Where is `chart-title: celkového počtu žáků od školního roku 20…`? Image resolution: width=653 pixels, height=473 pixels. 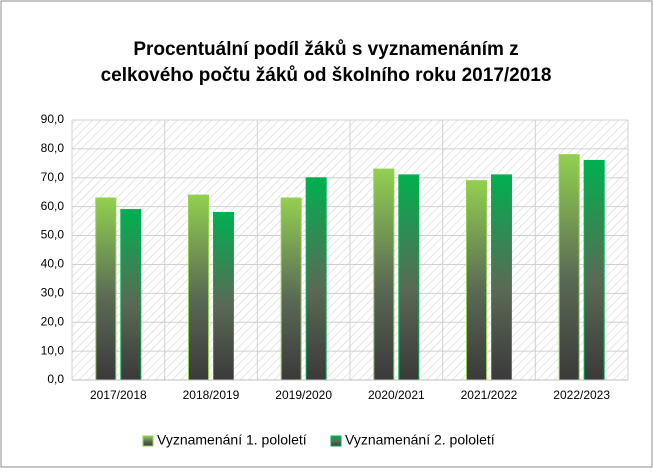 chart-title: celkového počtu žáků od školního roku 20… is located at coordinates (326, 75).